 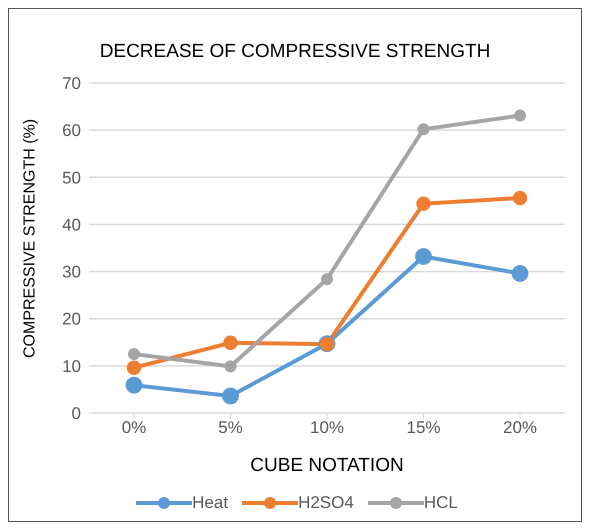 I want to click on legend-label: Heat, so click(x=210, y=503).